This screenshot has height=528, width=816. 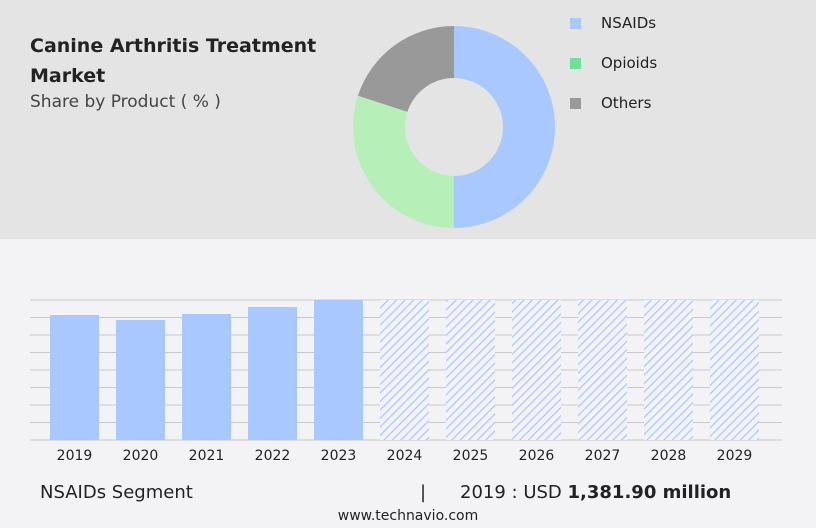 I want to click on x-tick-label: 2019, so click(x=75, y=456).